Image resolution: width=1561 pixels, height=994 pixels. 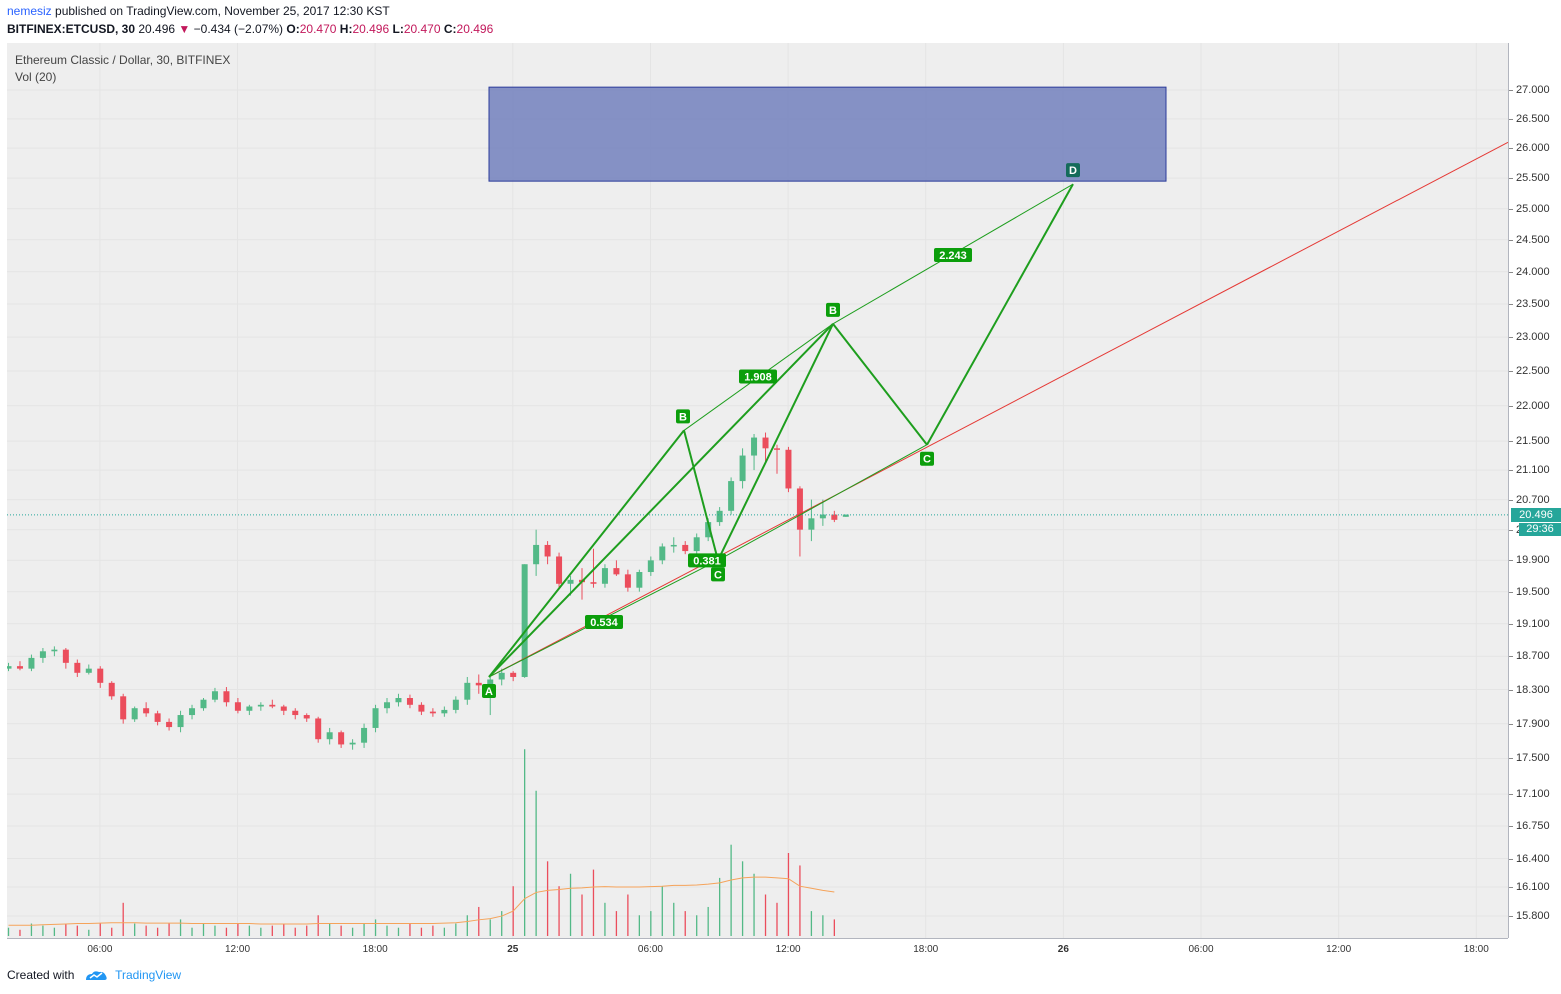 I want to click on price-tick-label: 23.000, so click(x=1529, y=337).